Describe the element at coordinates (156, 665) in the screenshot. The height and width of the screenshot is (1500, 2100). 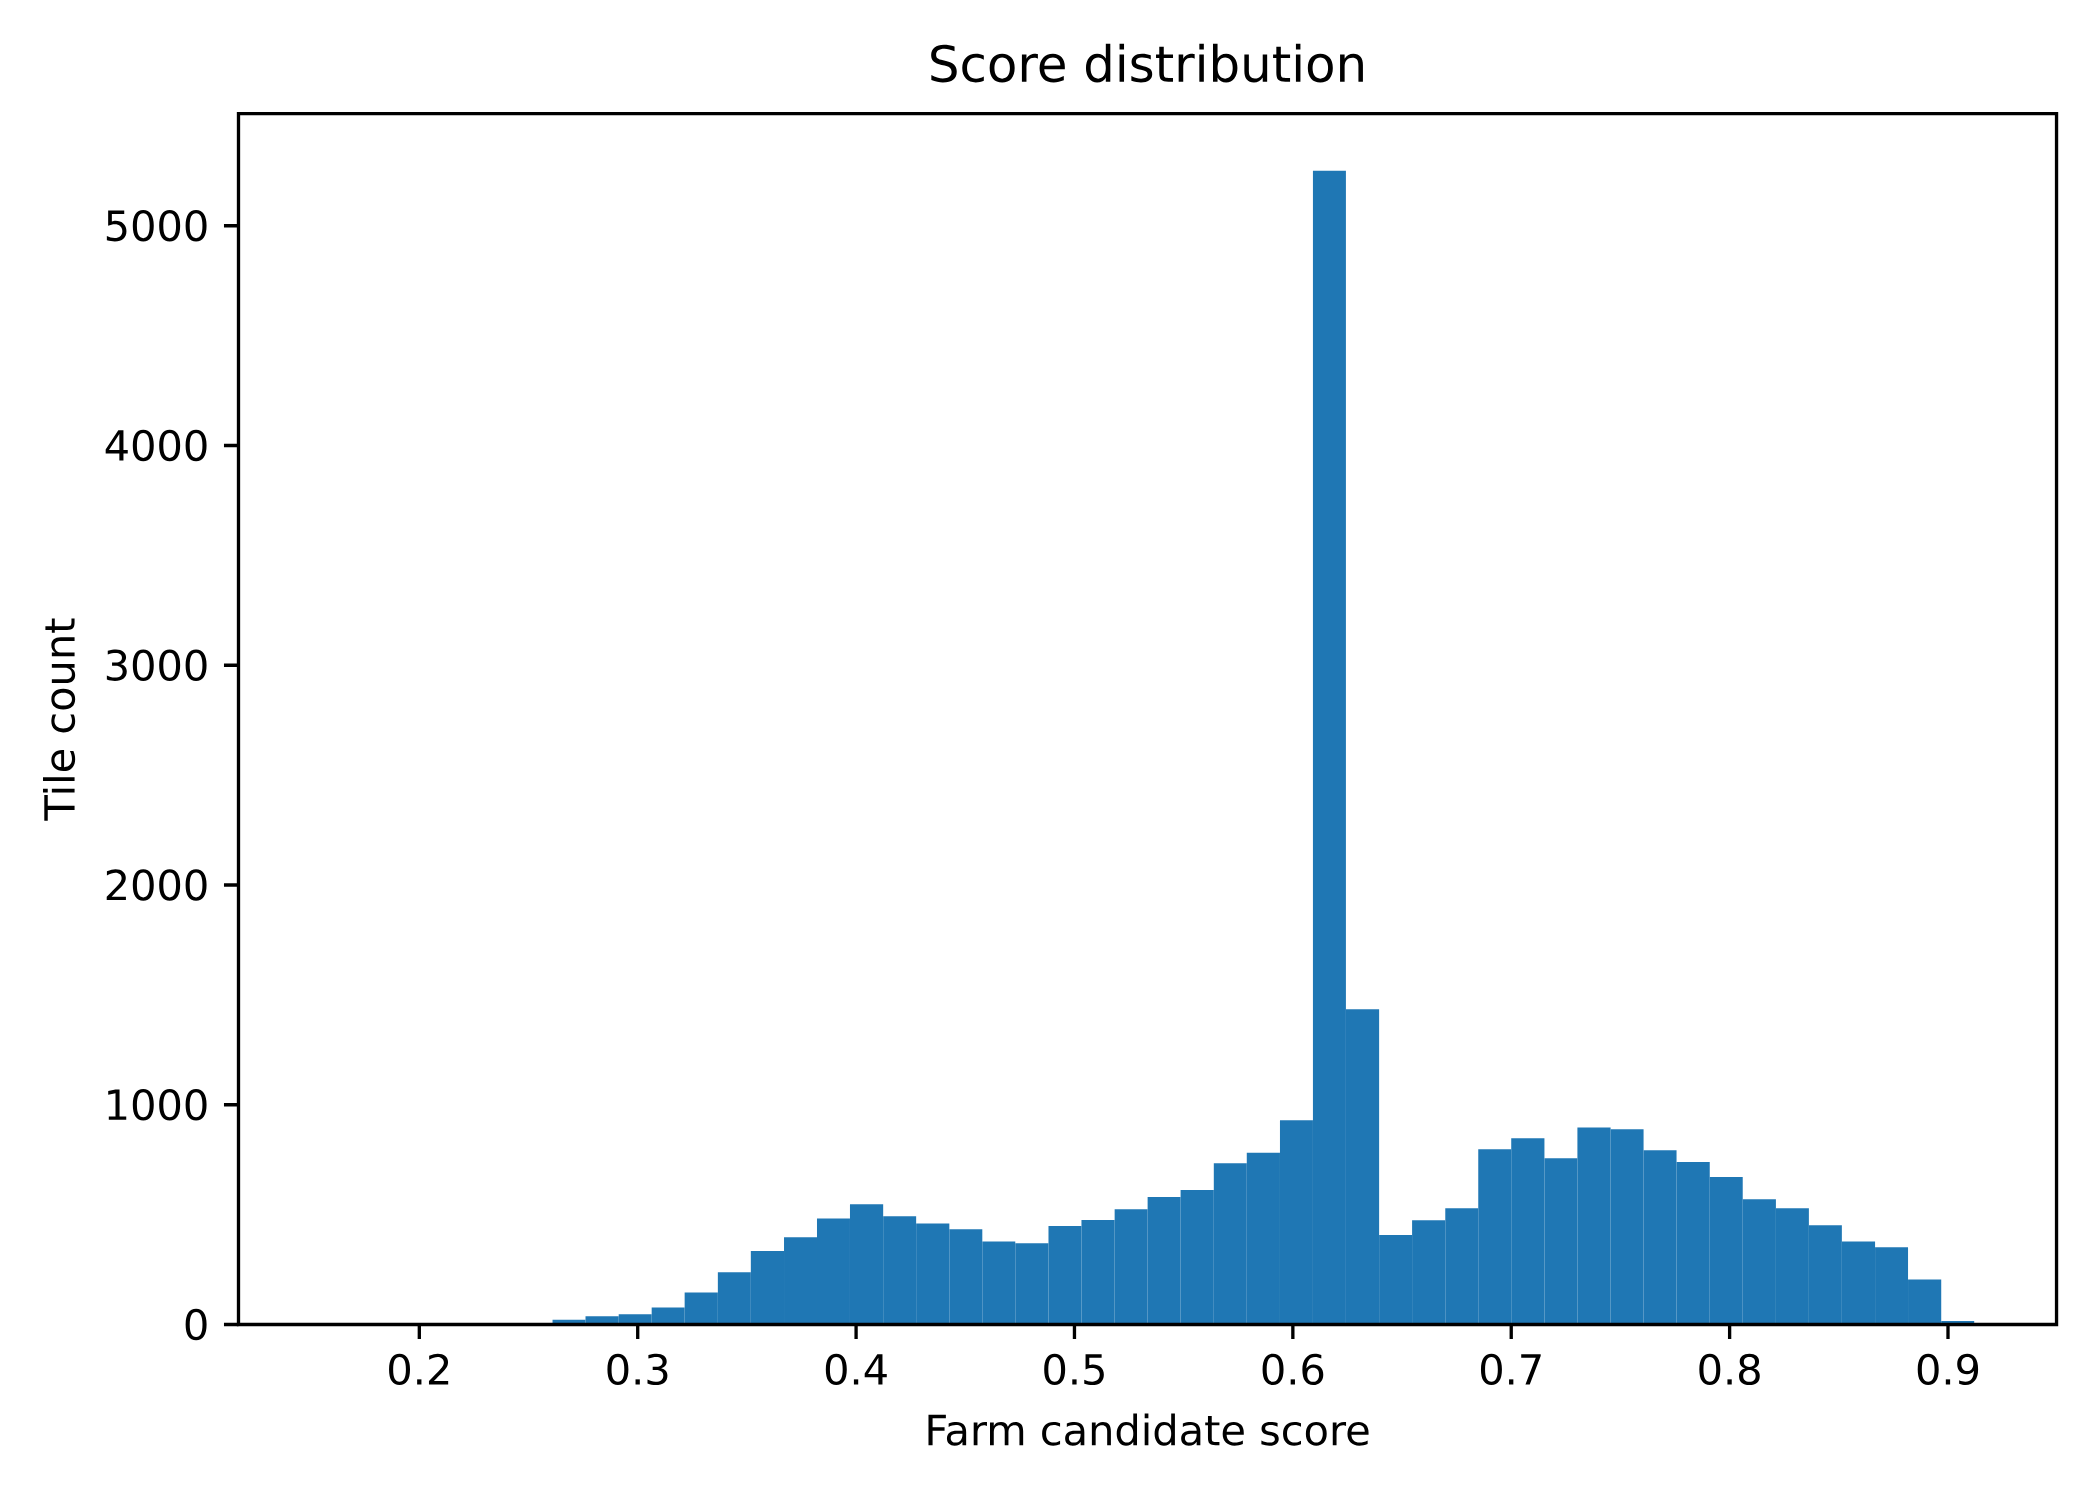
I see `y-tick-label: 3000` at that location.